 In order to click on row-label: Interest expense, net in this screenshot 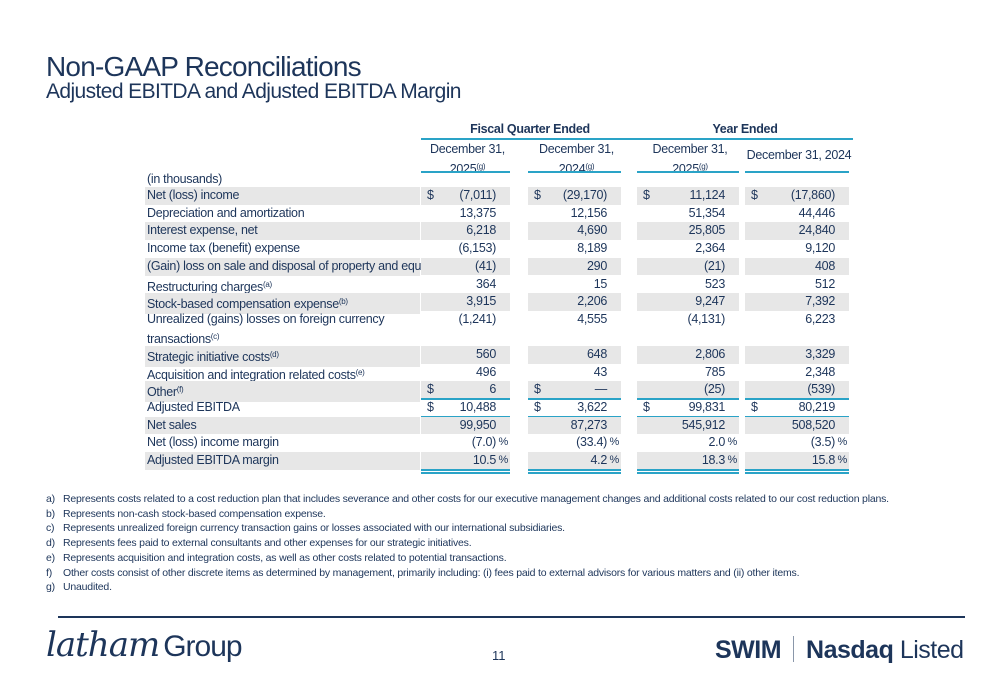, I will do `click(282, 231)`.